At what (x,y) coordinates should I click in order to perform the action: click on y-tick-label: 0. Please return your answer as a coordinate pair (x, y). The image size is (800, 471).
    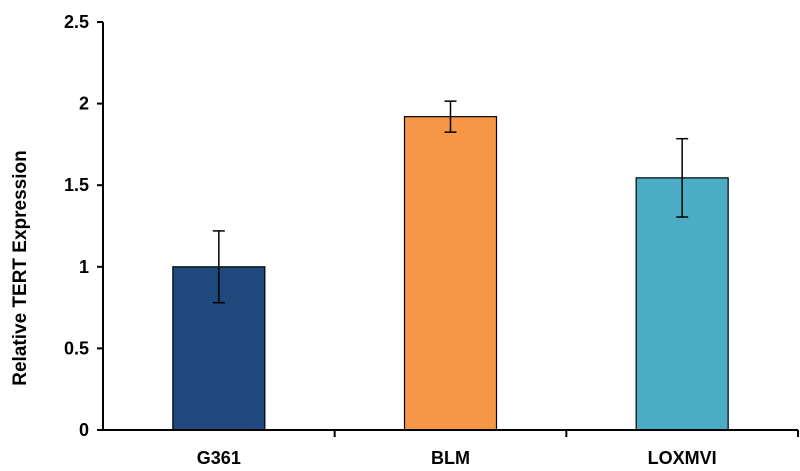
    Looking at the image, I should click on (84, 430).